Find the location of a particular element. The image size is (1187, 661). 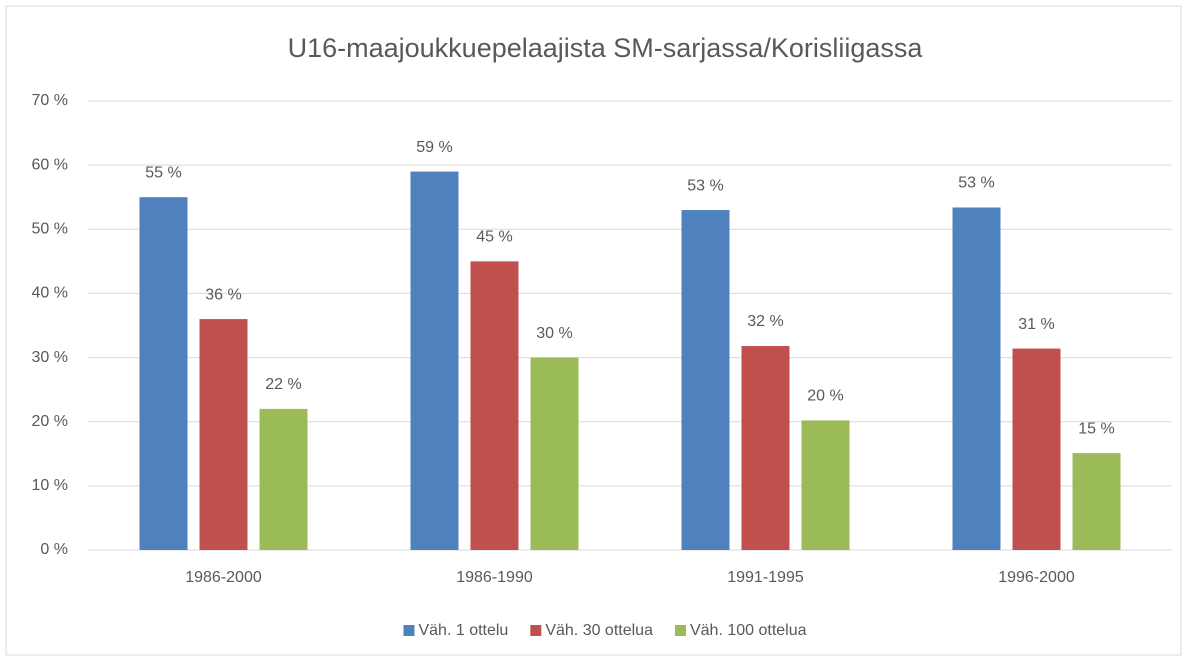

y-tick-label: 50 % is located at coordinates (50, 229).